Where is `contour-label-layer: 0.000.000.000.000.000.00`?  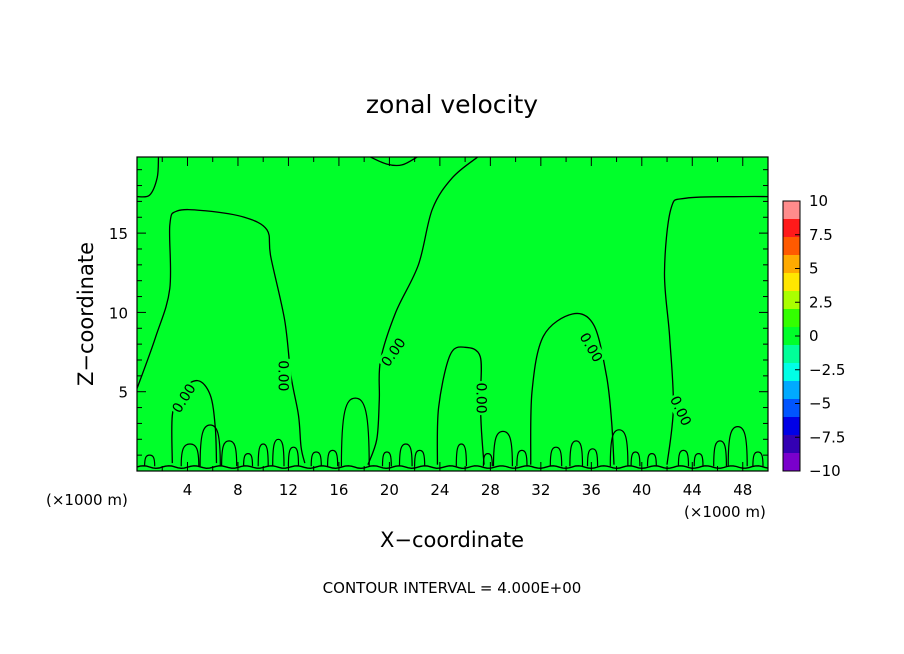 contour-label-layer: 0.000.000.000.000.000.00 is located at coordinates (431, 379).